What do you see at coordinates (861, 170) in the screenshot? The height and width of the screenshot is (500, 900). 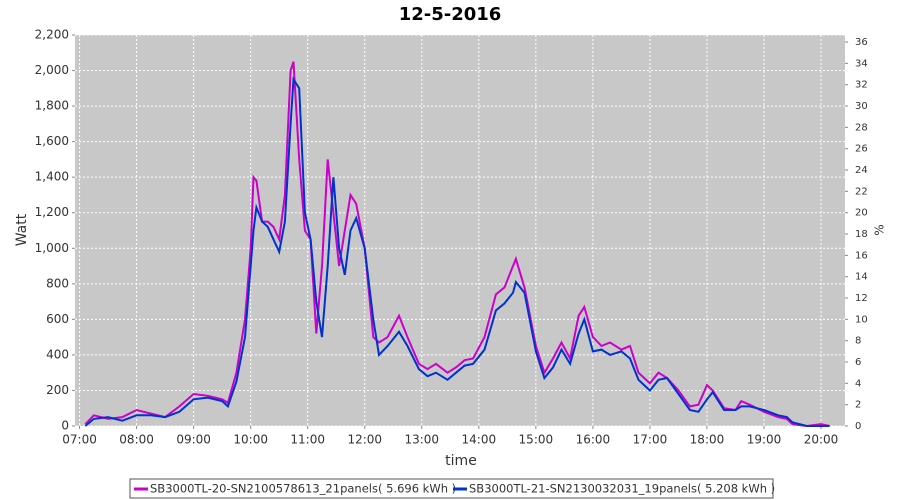 I see `y2-tick-label: 24` at bounding box center [861, 170].